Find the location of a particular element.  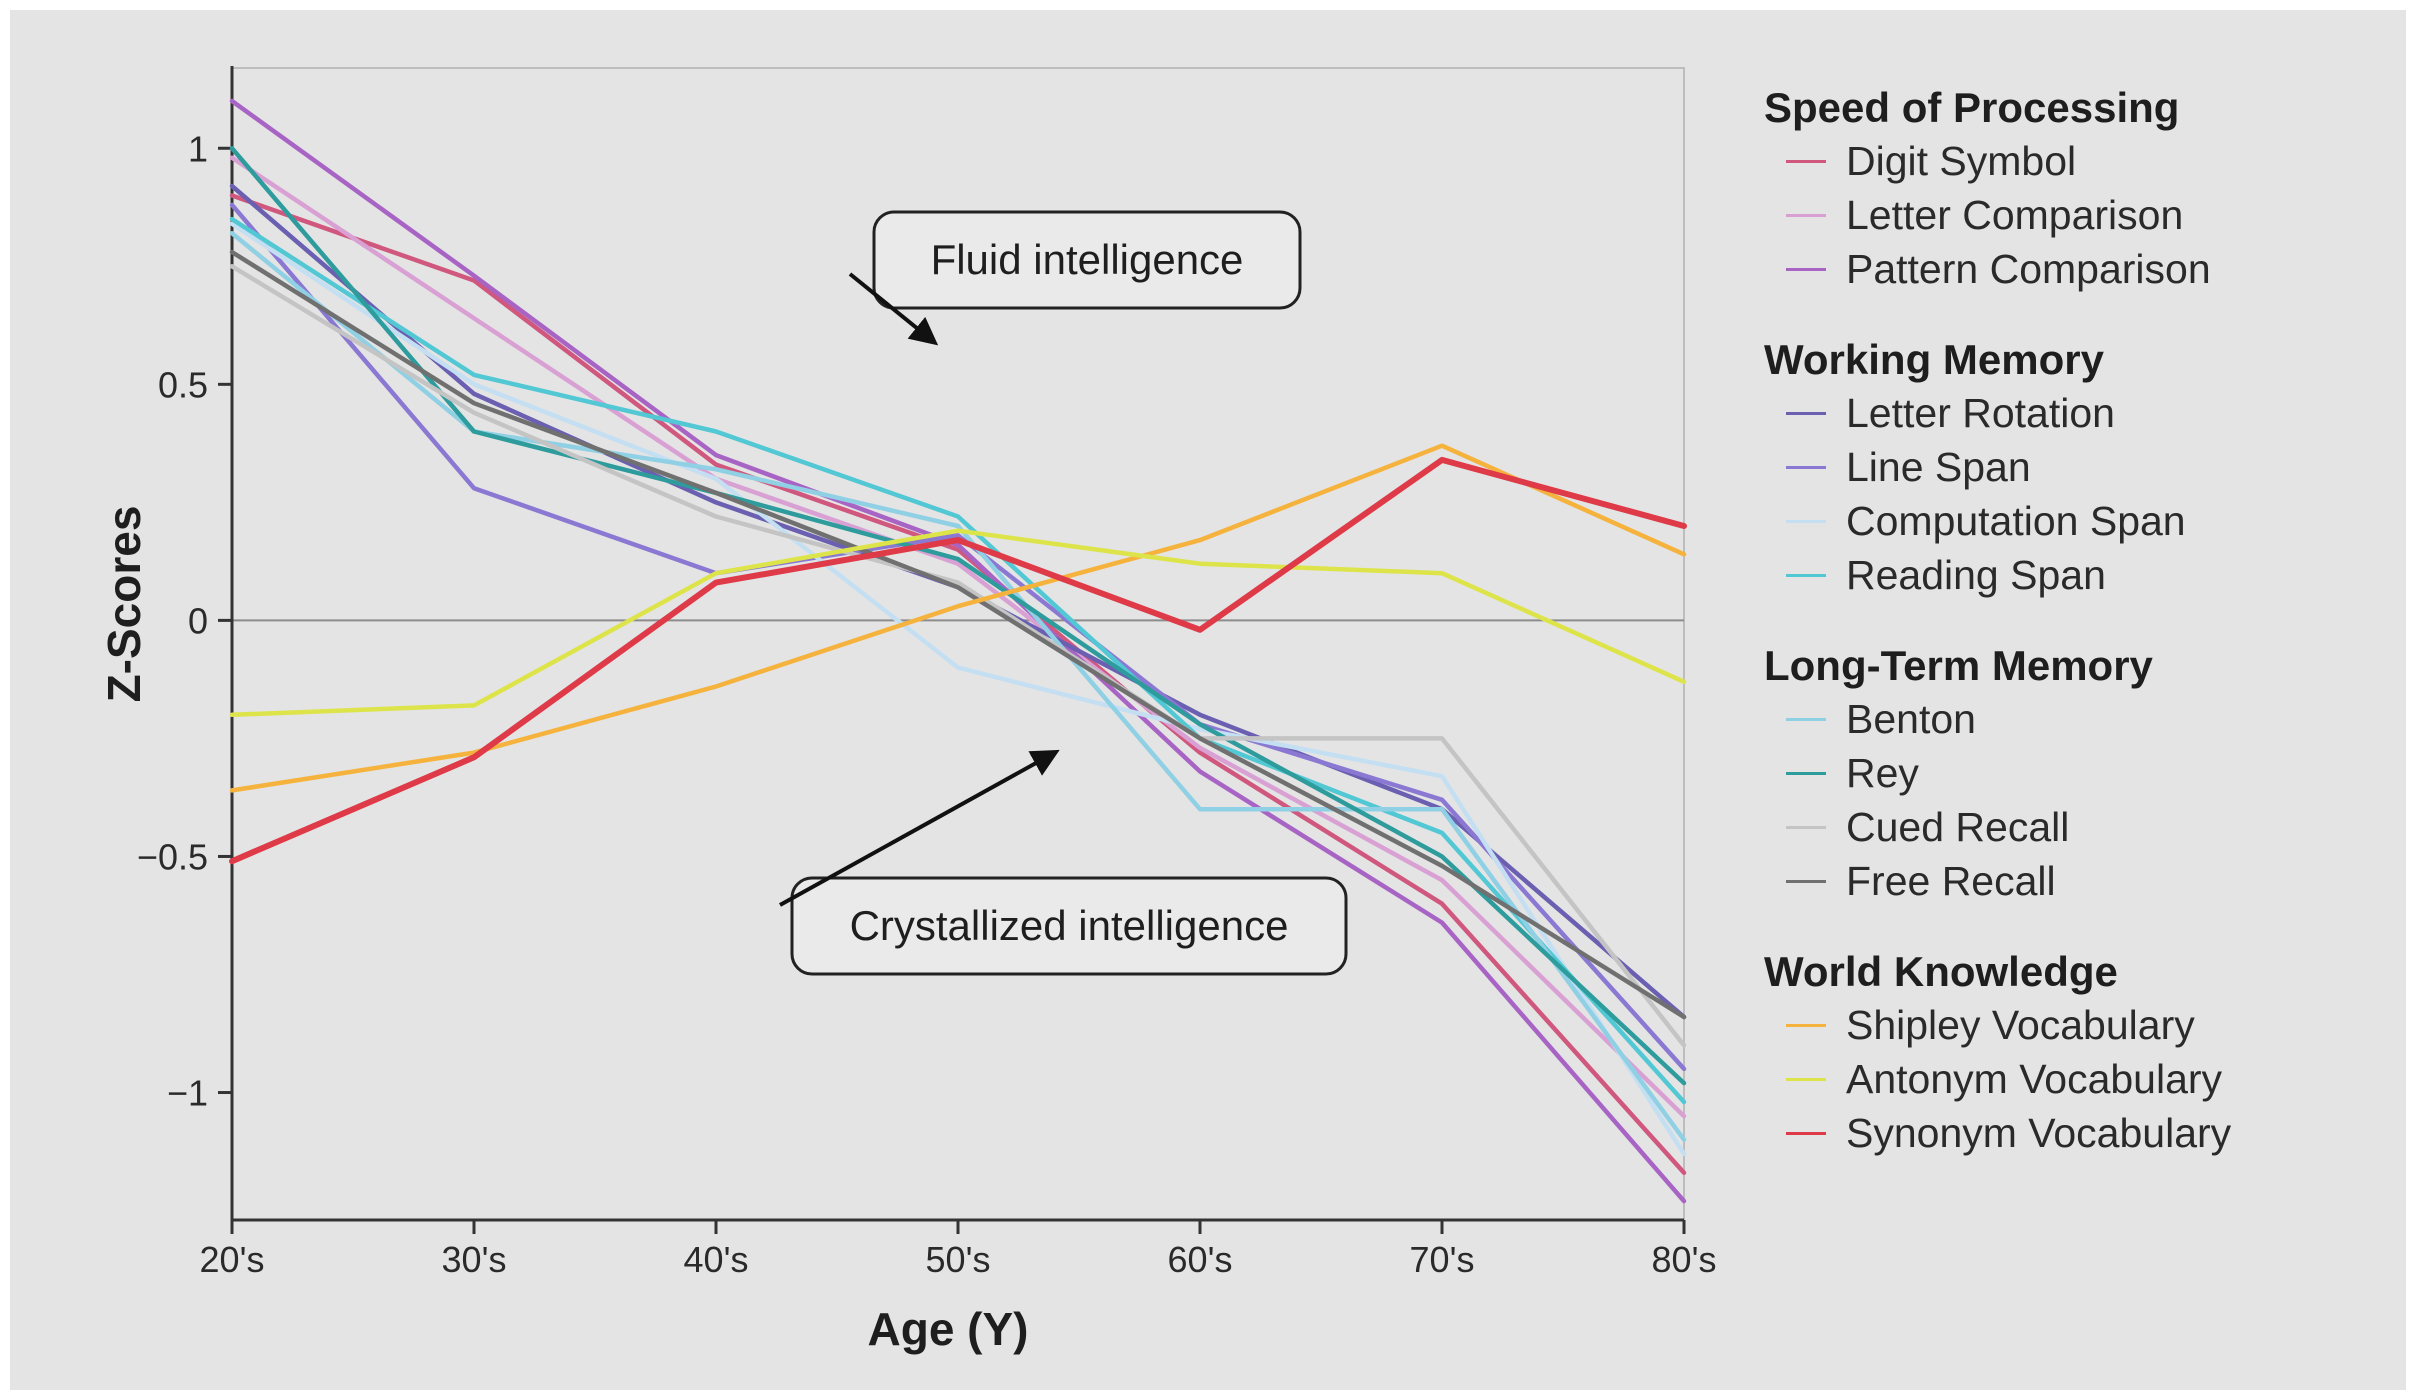

y-tick-label: 1 is located at coordinates (198, 148).